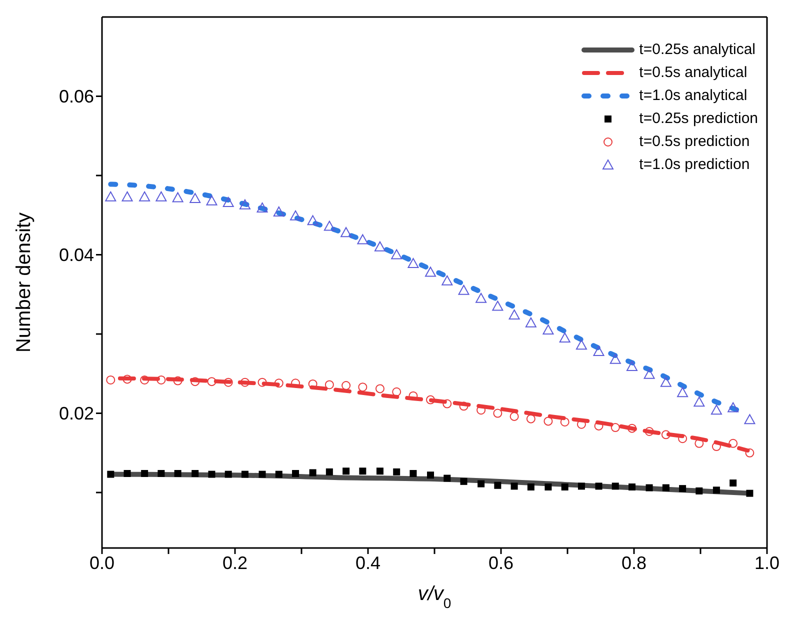  Describe the element at coordinates (634, 562) in the screenshot. I see `x-tick-label: 0.8` at that location.